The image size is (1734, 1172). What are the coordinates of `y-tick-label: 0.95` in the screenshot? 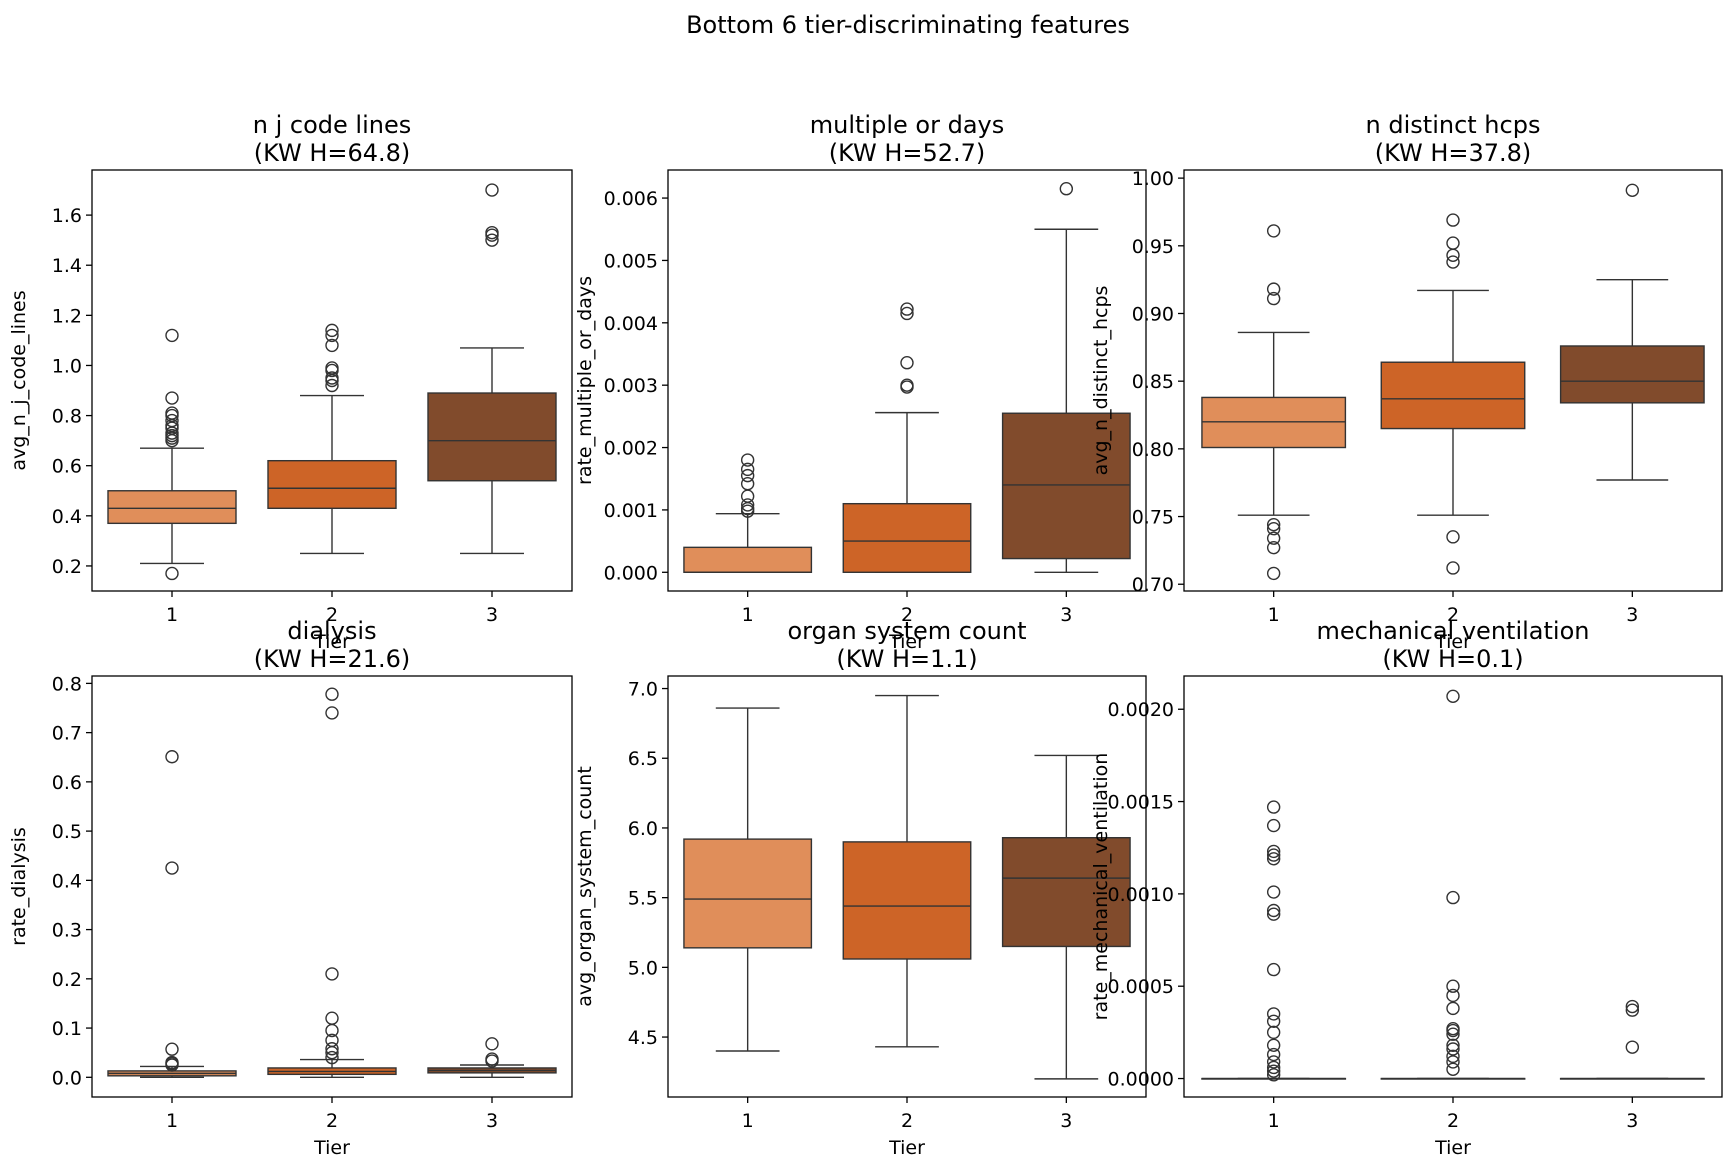 It's located at (1153, 247).